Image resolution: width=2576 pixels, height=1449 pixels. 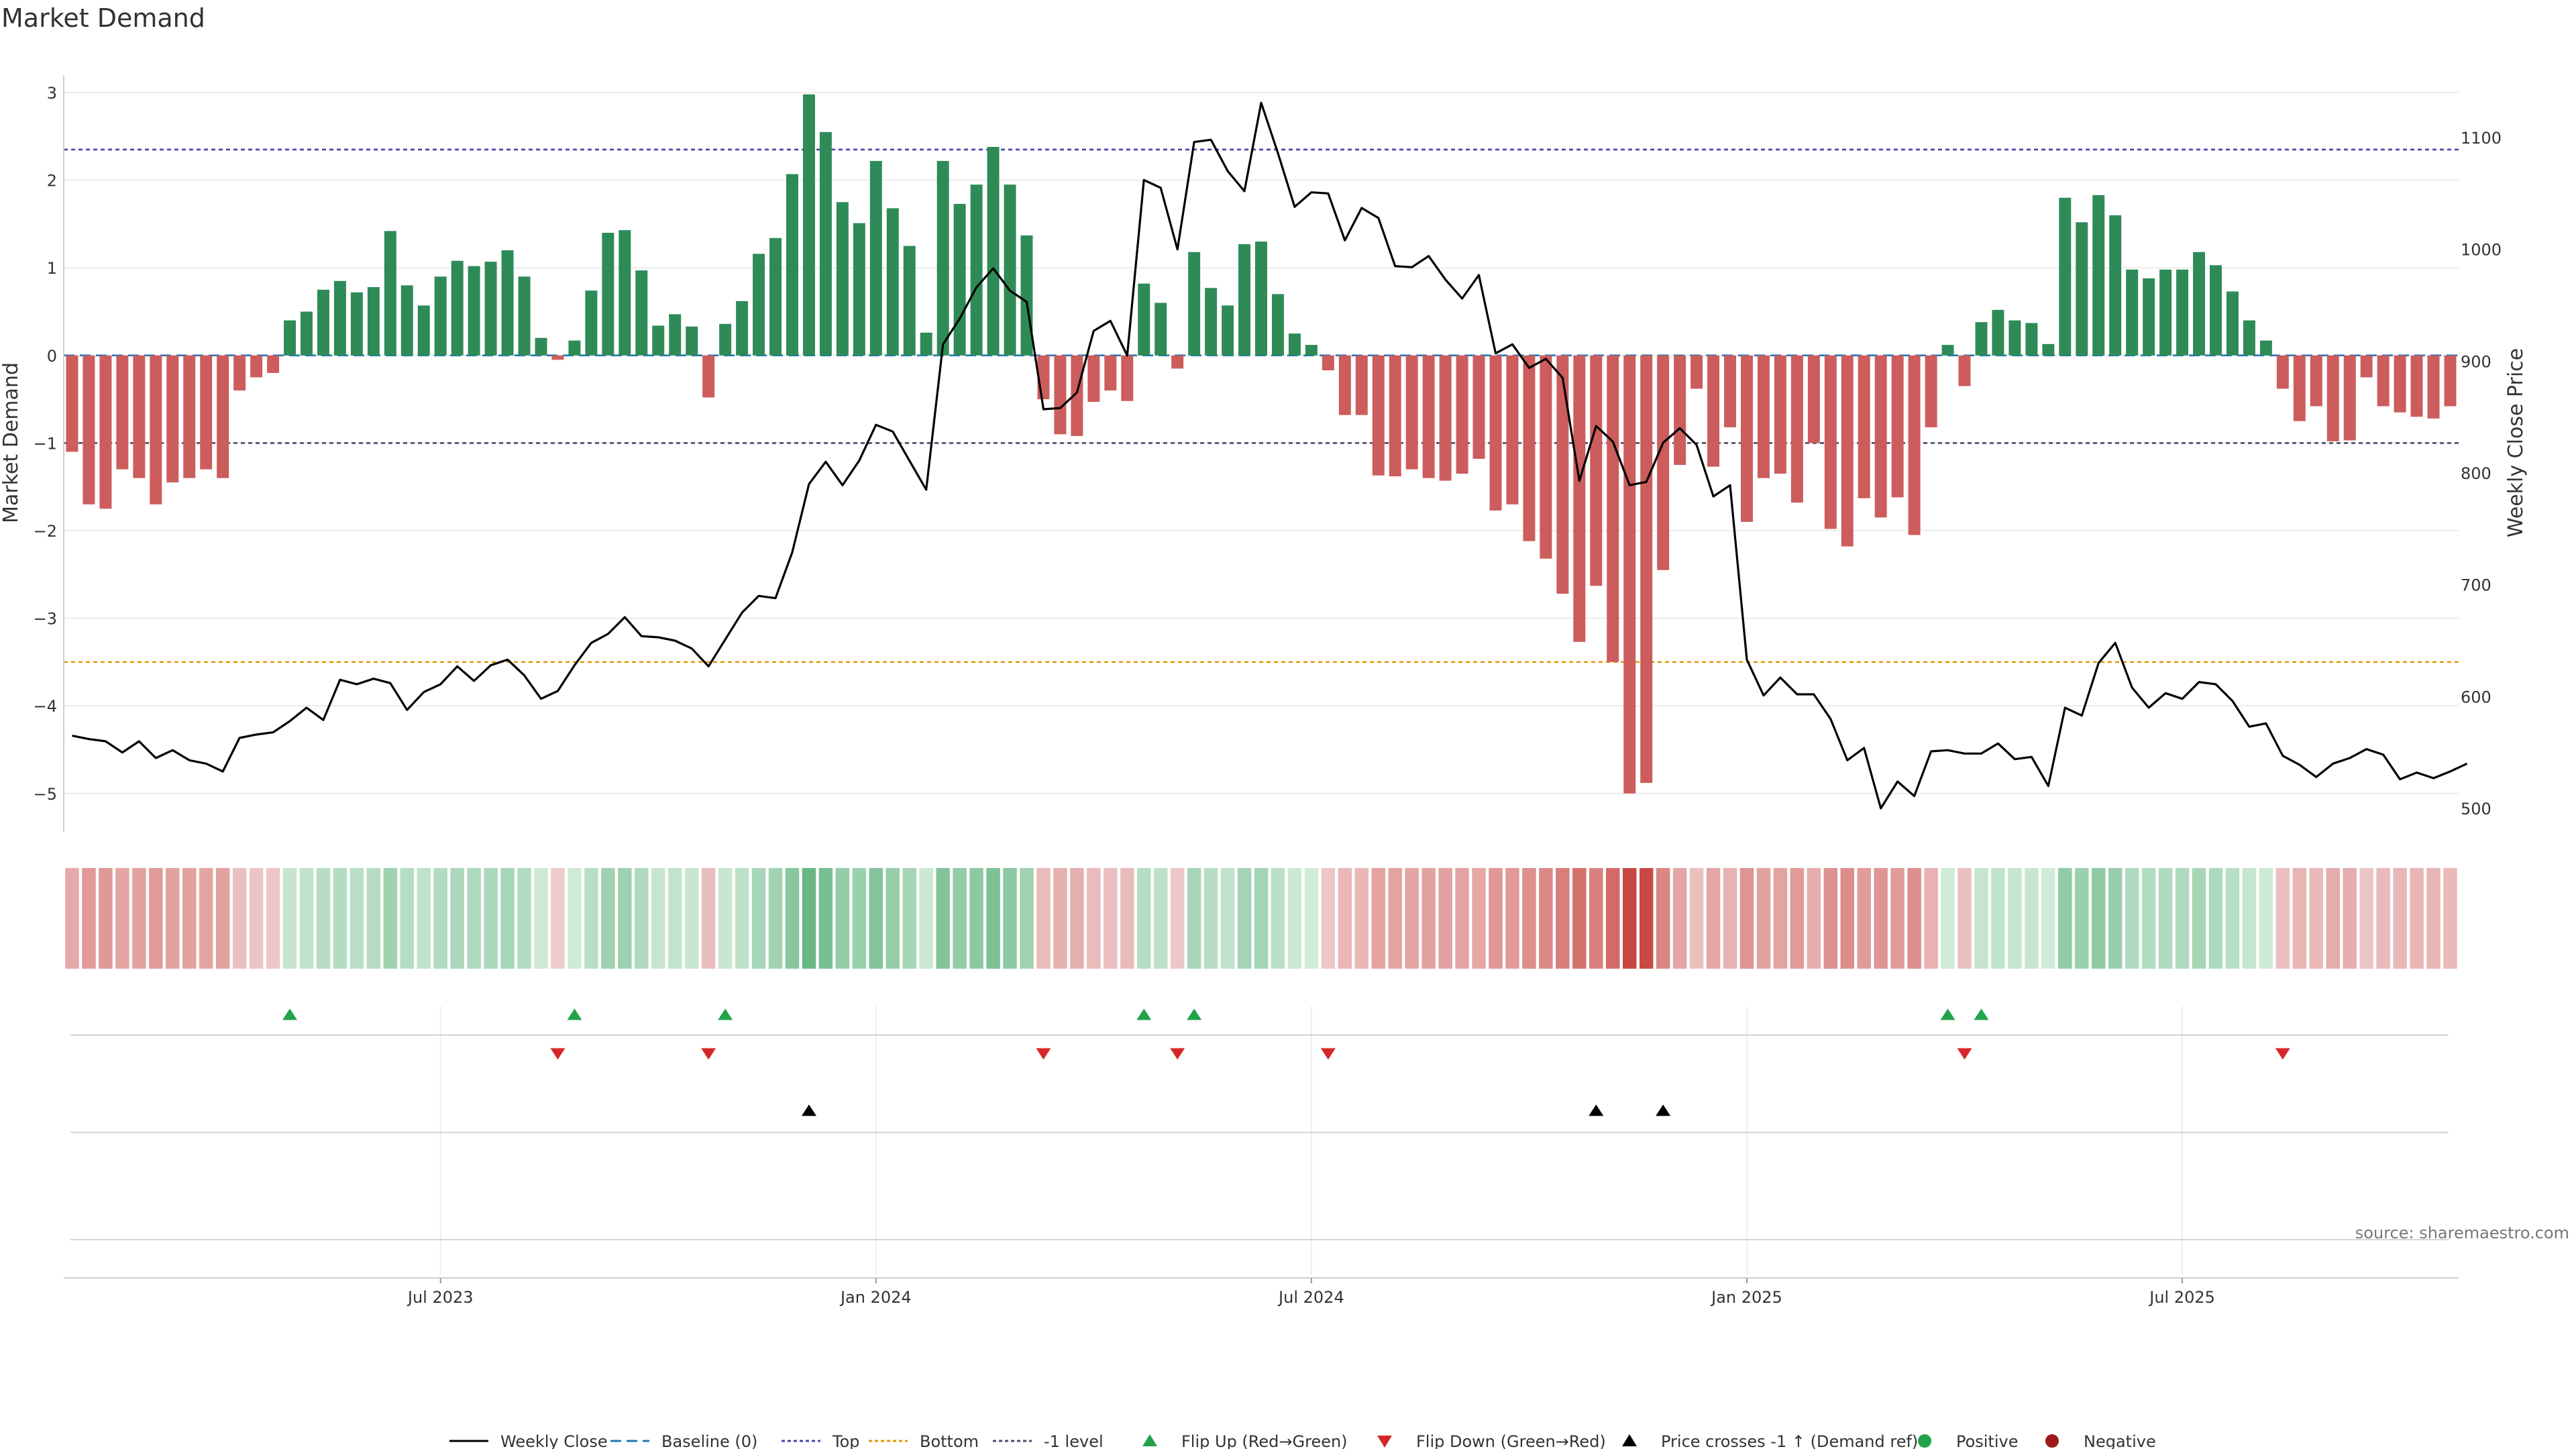 What do you see at coordinates (709, 1440) in the screenshot?
I see `legend-label: Baseline (0)` at bounding box center [709, 1440].